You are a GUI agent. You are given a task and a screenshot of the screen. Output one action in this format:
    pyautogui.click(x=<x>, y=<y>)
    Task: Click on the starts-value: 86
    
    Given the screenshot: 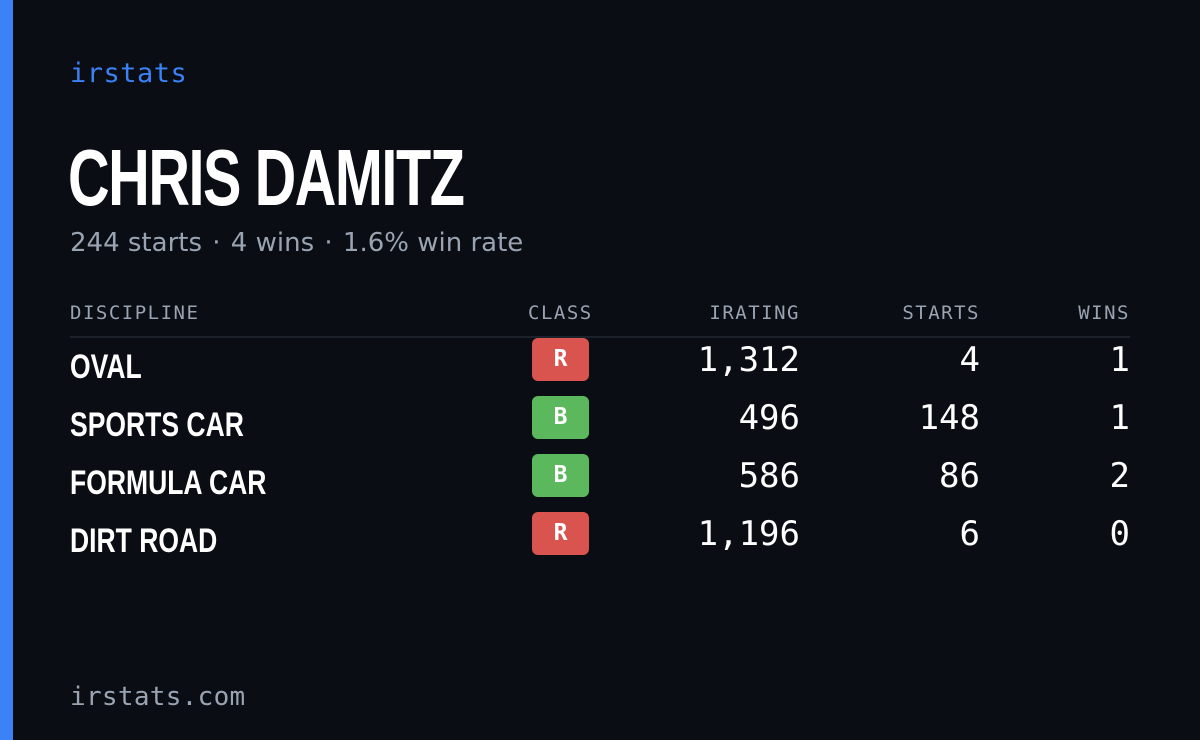 What is the action you would take?
    pyautogui.click(x=959, y=476)
    